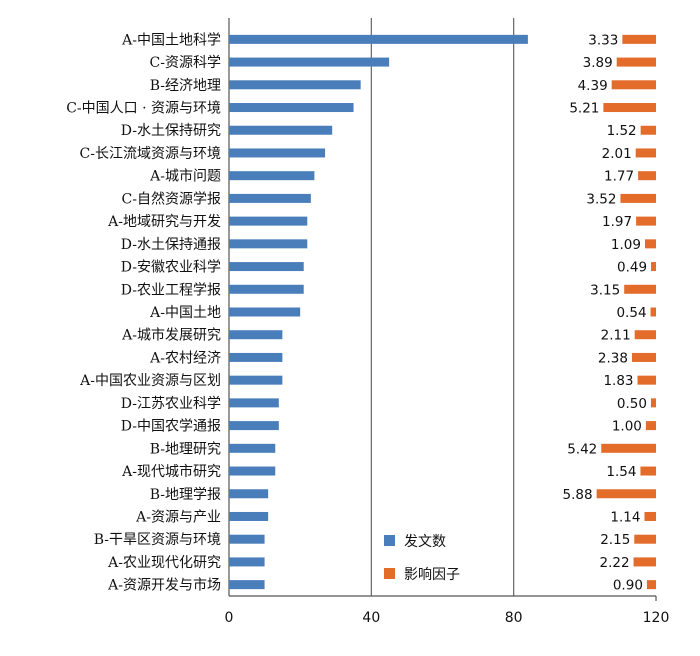  I want to click on category-label: C-长江流域资源与环境, so click(150, 154).